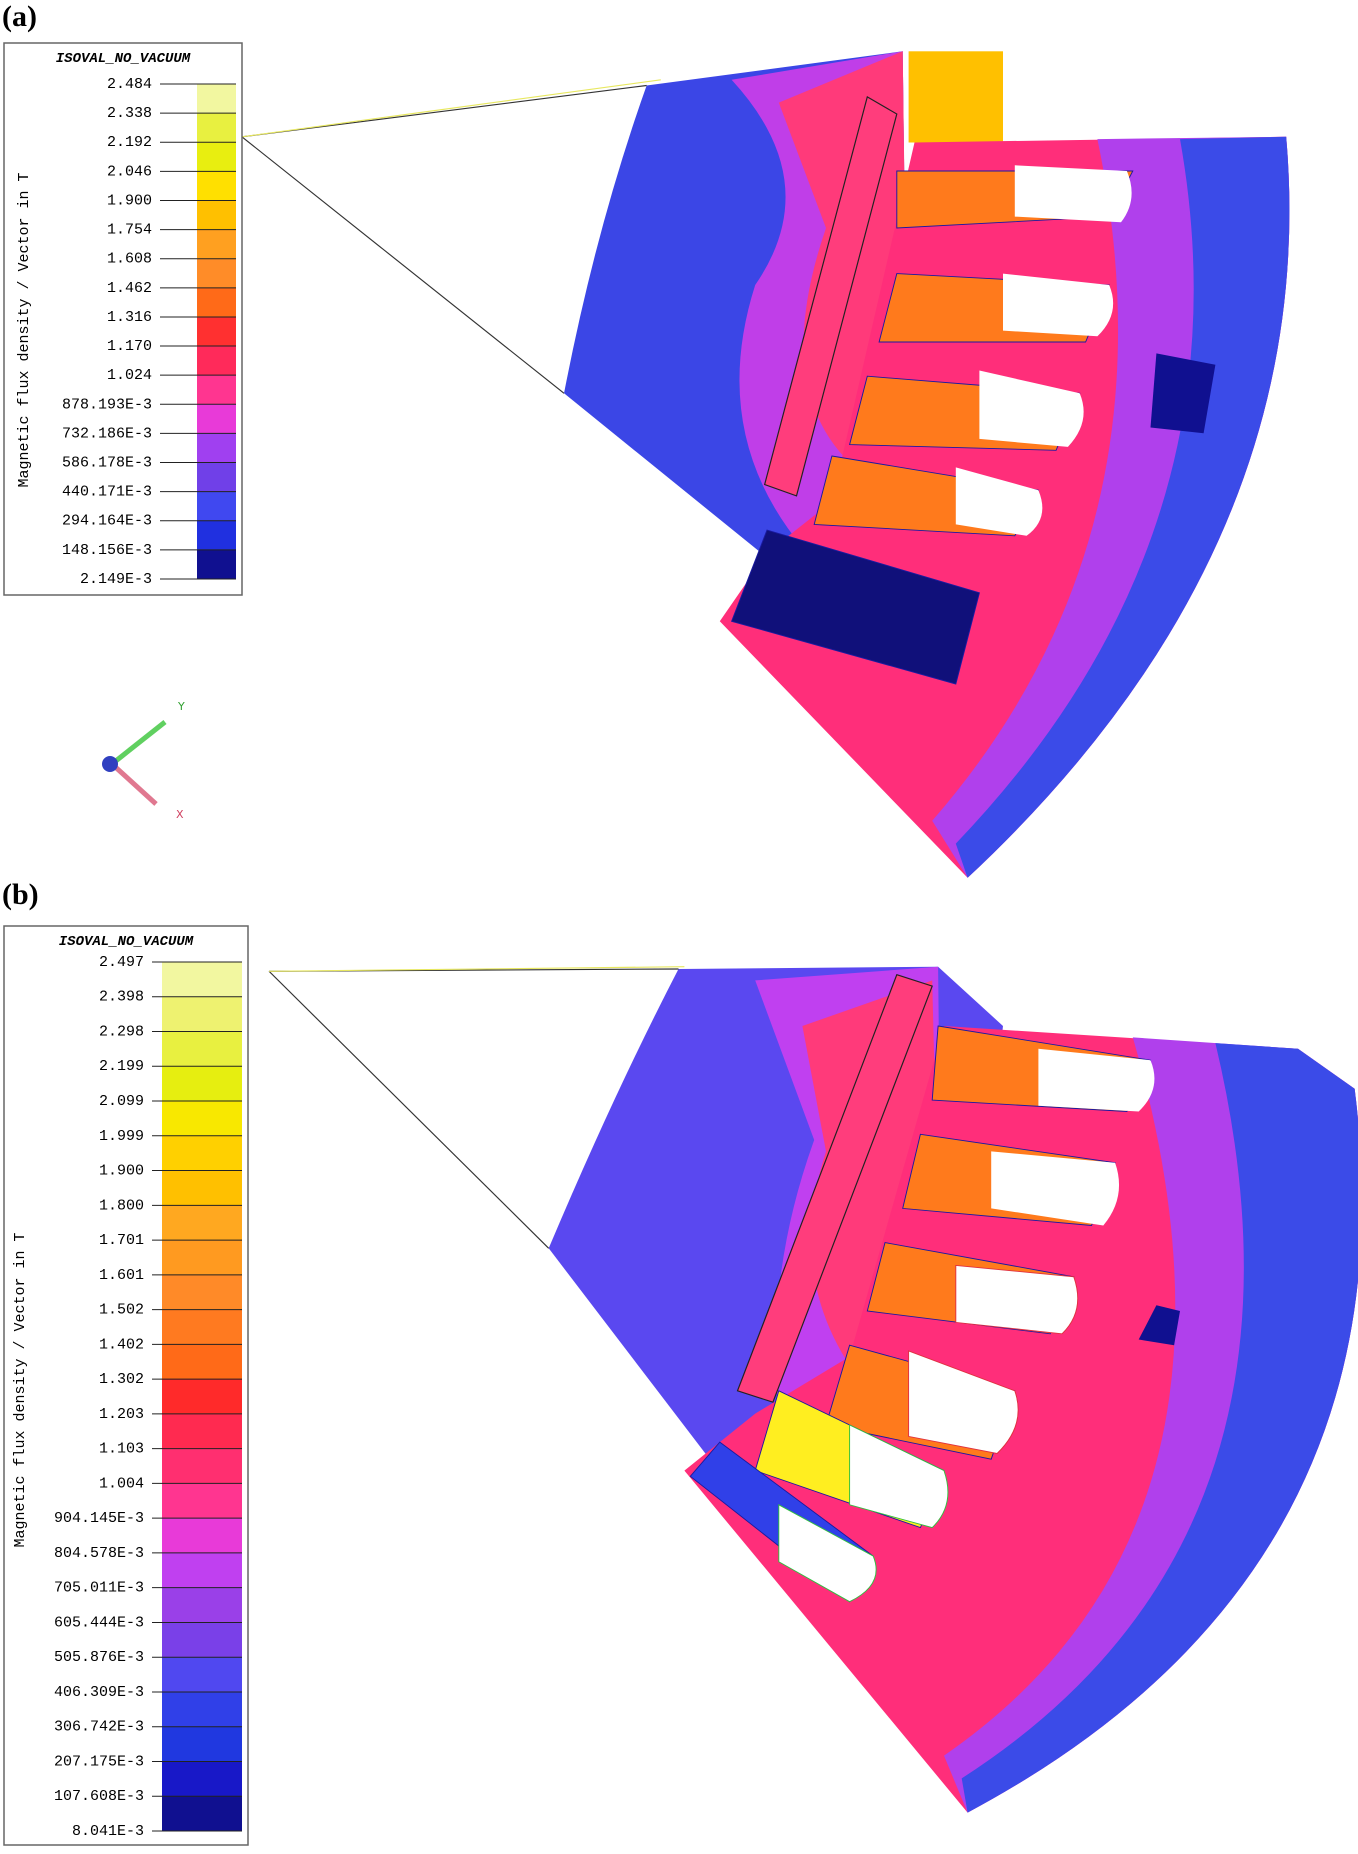 The height and width of the screenshot is (1854, 1358). What do you see at coordinates (99, 1518) in the screenshot?
I see `legend-level: 904.145E-3` at bounding box center [99, 1518].